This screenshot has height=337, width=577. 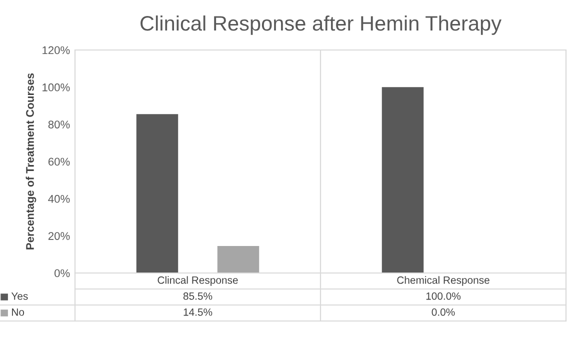 I want to click on y-tick-label: 80%, so click(x=59, y=124).